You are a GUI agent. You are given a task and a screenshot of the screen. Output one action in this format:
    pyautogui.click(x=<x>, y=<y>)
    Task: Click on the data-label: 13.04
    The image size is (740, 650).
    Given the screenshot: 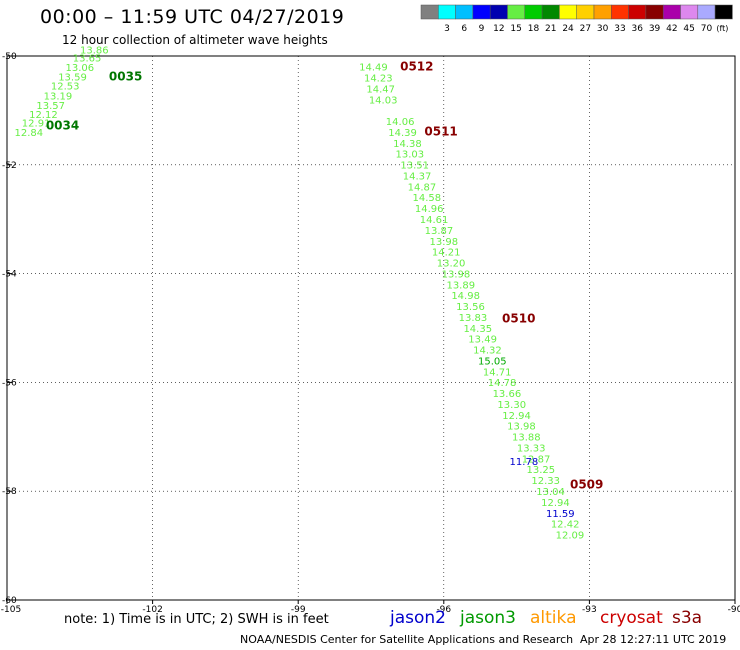 What is the action you would take?
    pyautogui.click(x=550, y=492)
    